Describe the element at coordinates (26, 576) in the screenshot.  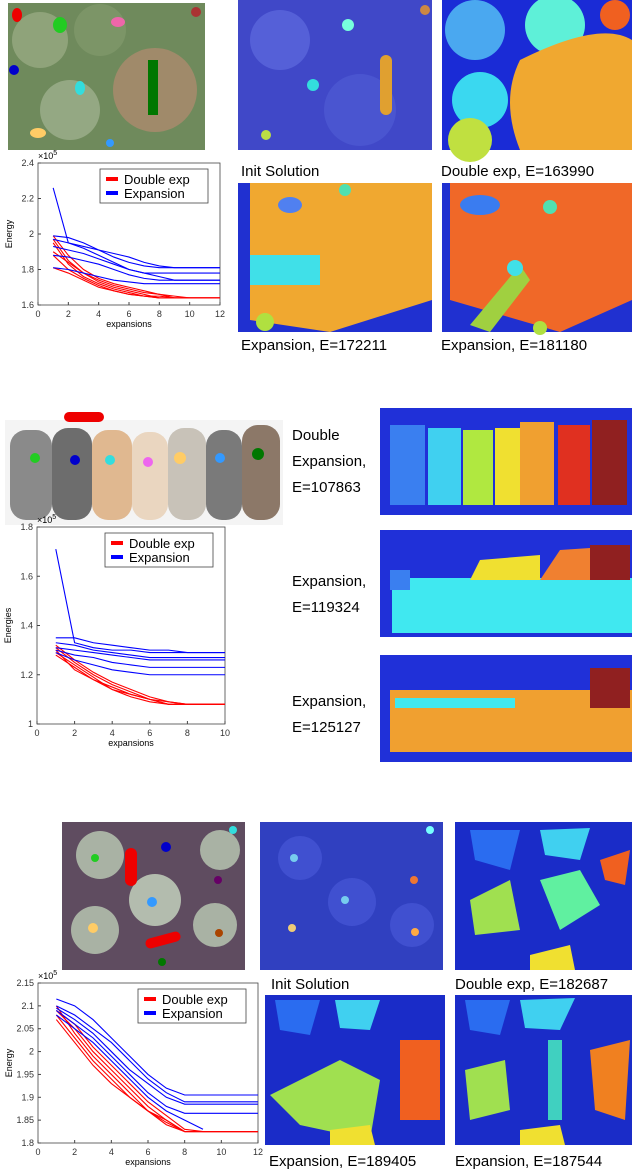
I see `y-tick-label: 1.6` at that location.